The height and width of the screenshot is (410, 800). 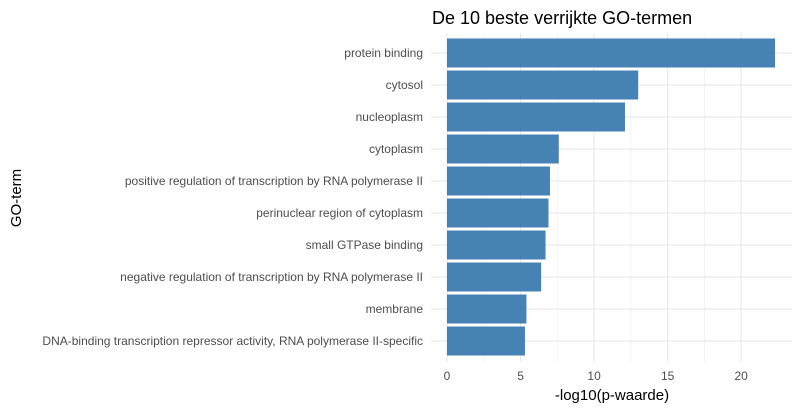 I want to click on x-tick-labels: 0 5 10 15 20, so click(x=596, y=376).